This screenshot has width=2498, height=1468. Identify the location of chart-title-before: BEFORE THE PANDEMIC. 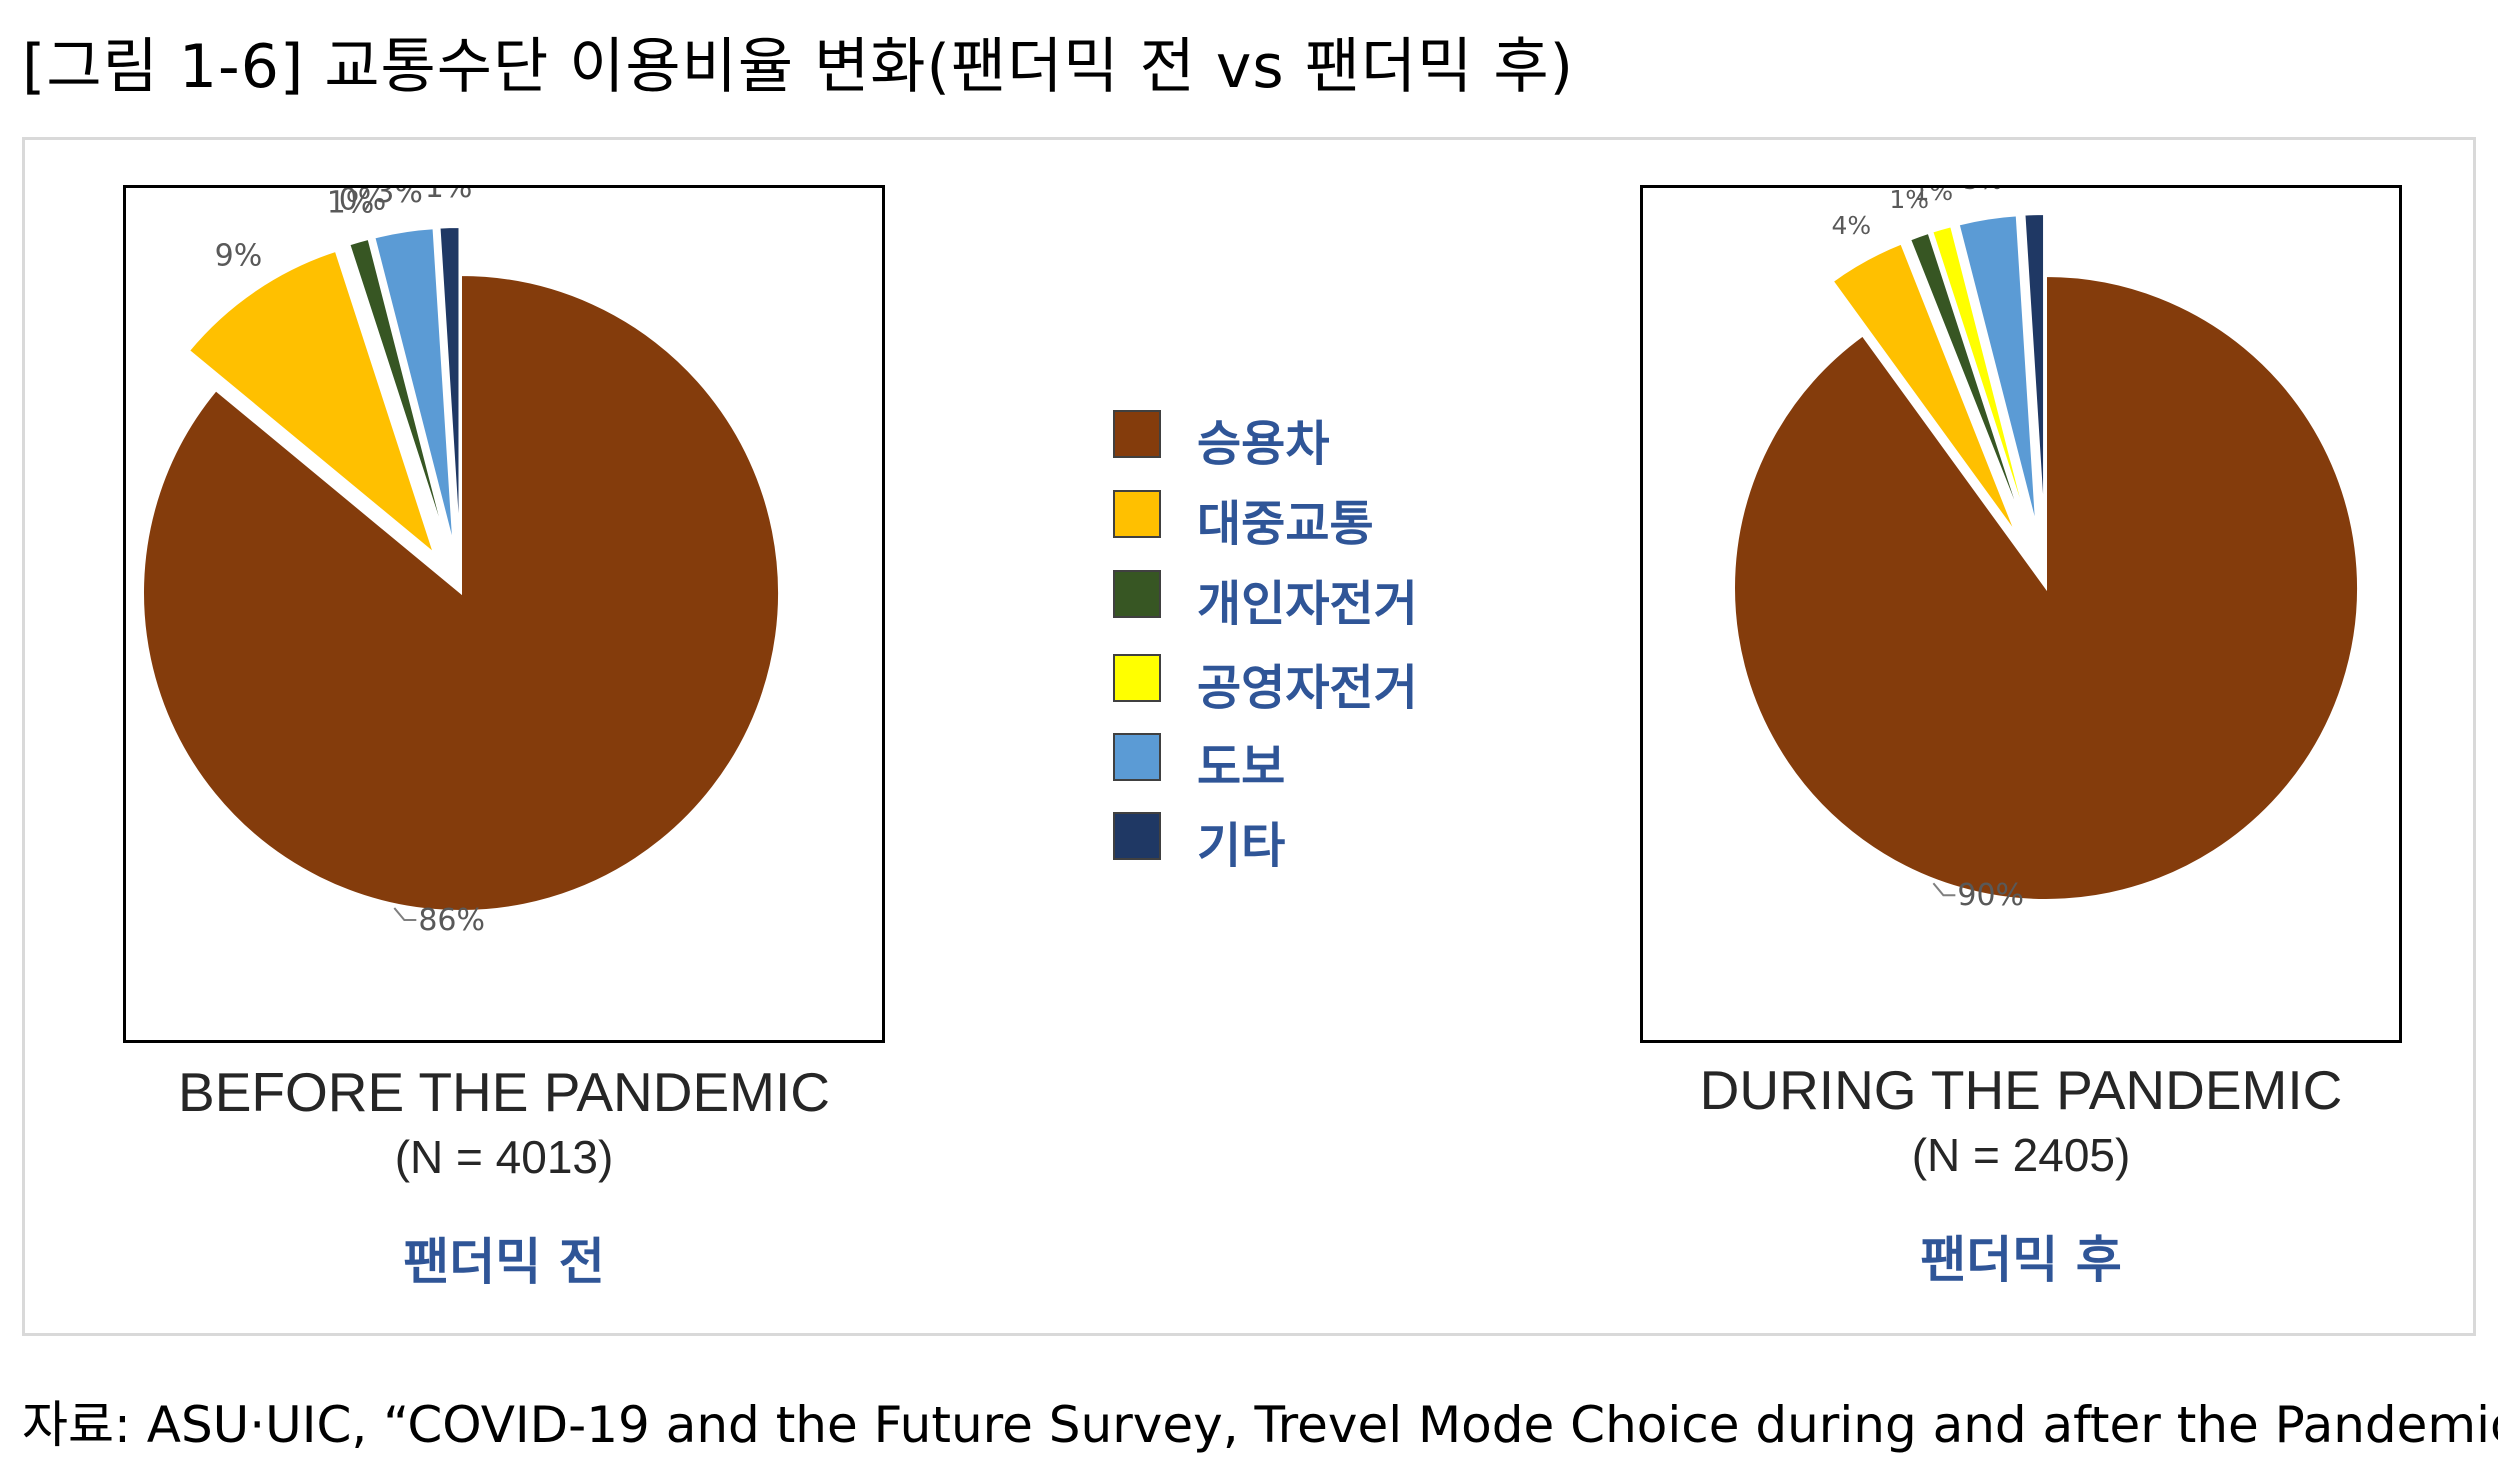
(504, 1092).